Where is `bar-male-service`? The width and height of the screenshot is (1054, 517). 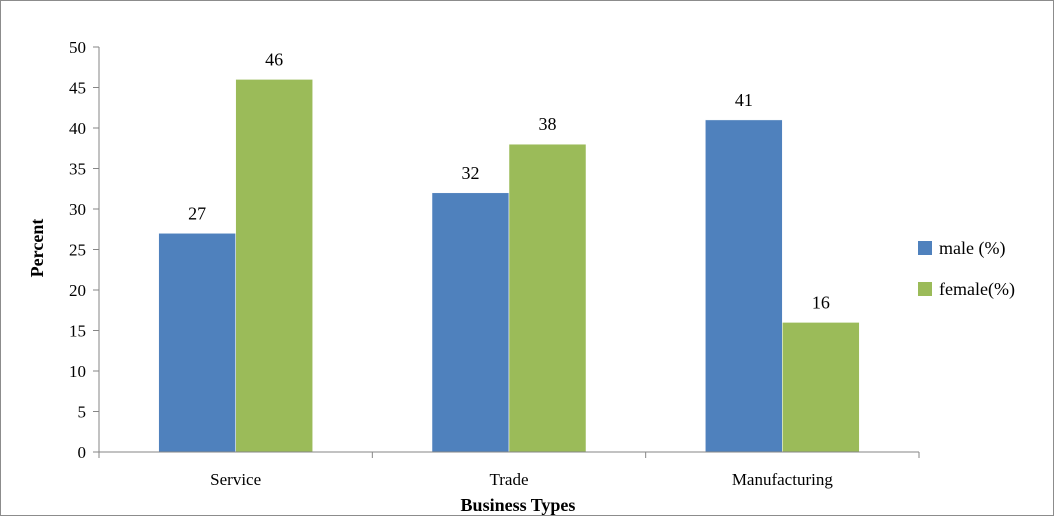 bar-male-service is located at coordinates (197, 343).